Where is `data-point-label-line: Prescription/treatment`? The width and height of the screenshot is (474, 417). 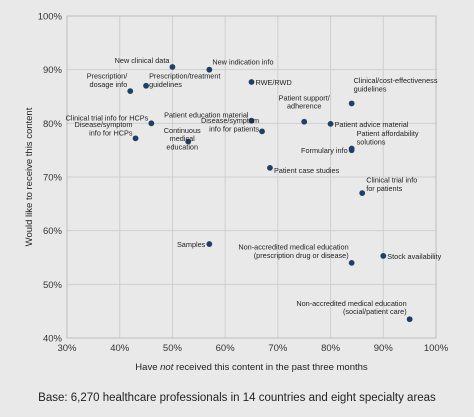 data-point-label-line: Prescription/treatment is located at coordinates (184, 75).